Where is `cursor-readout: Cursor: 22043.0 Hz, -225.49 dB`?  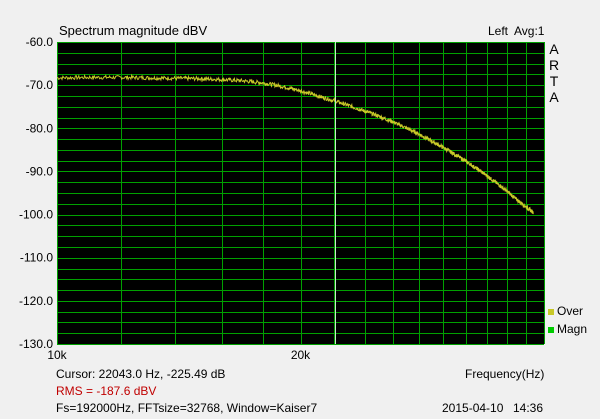 cursor-readout: Cursor: 22043.0 Hz, -225.49 dB is located at coordinates (141, 374).